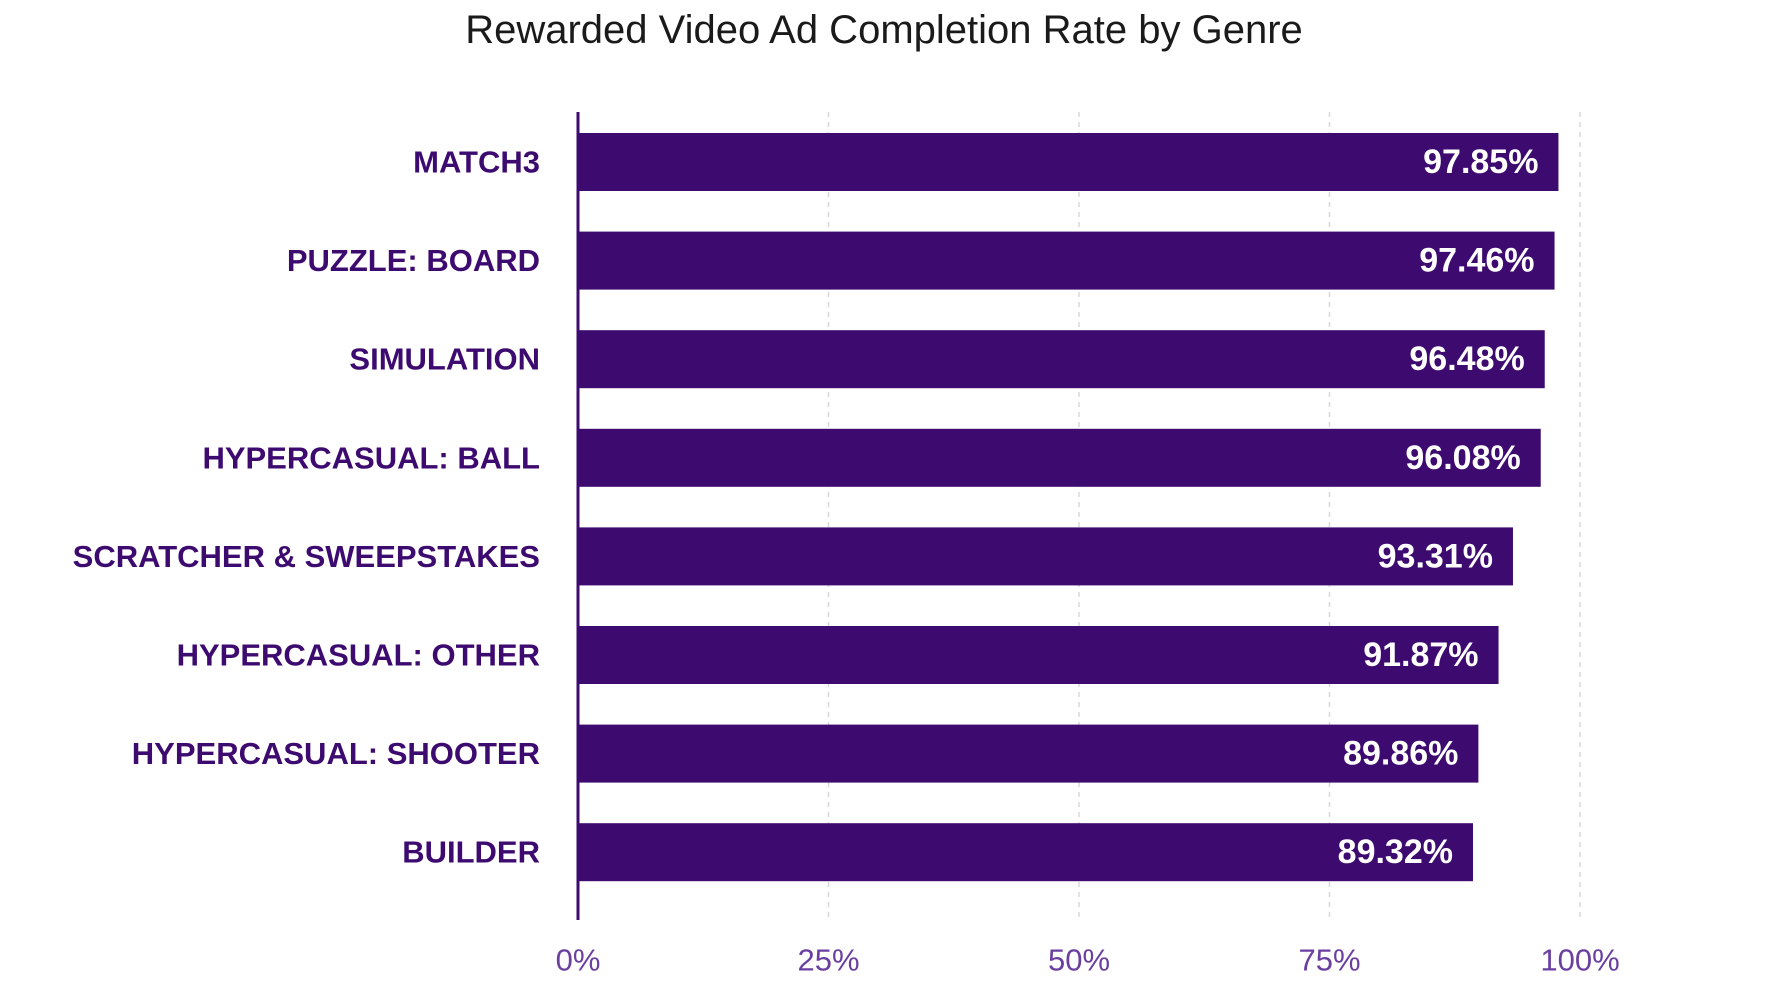 This screenshot has height=1000, width=1784. What do you see at coordinates (1579, 960) in the screenshot?
I see `x-tick-label: 100%` at bounding box center [1579, 960].